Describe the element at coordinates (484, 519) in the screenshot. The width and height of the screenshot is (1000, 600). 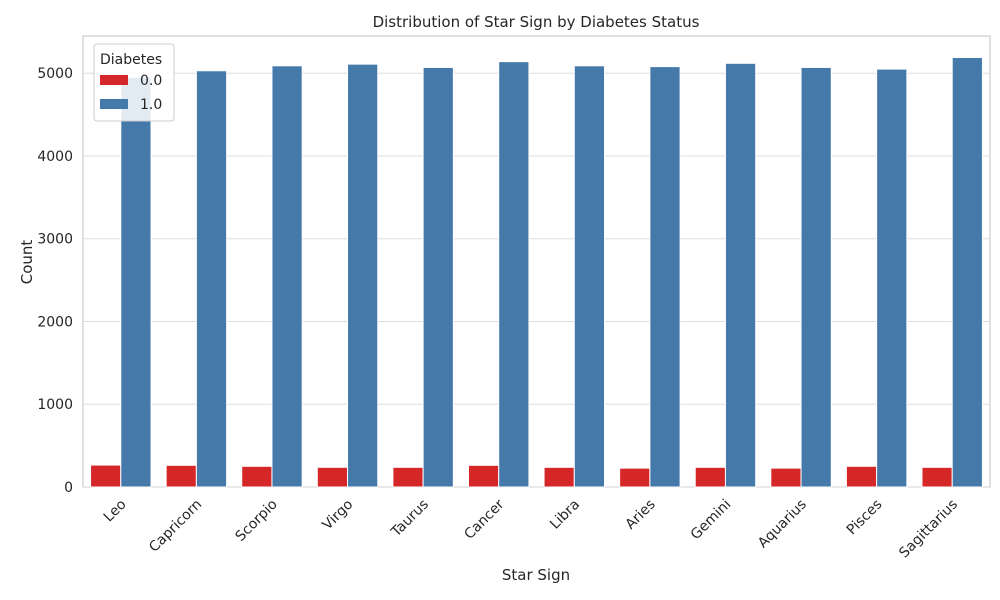
I see `x-tick-label: Cancer` at that location.